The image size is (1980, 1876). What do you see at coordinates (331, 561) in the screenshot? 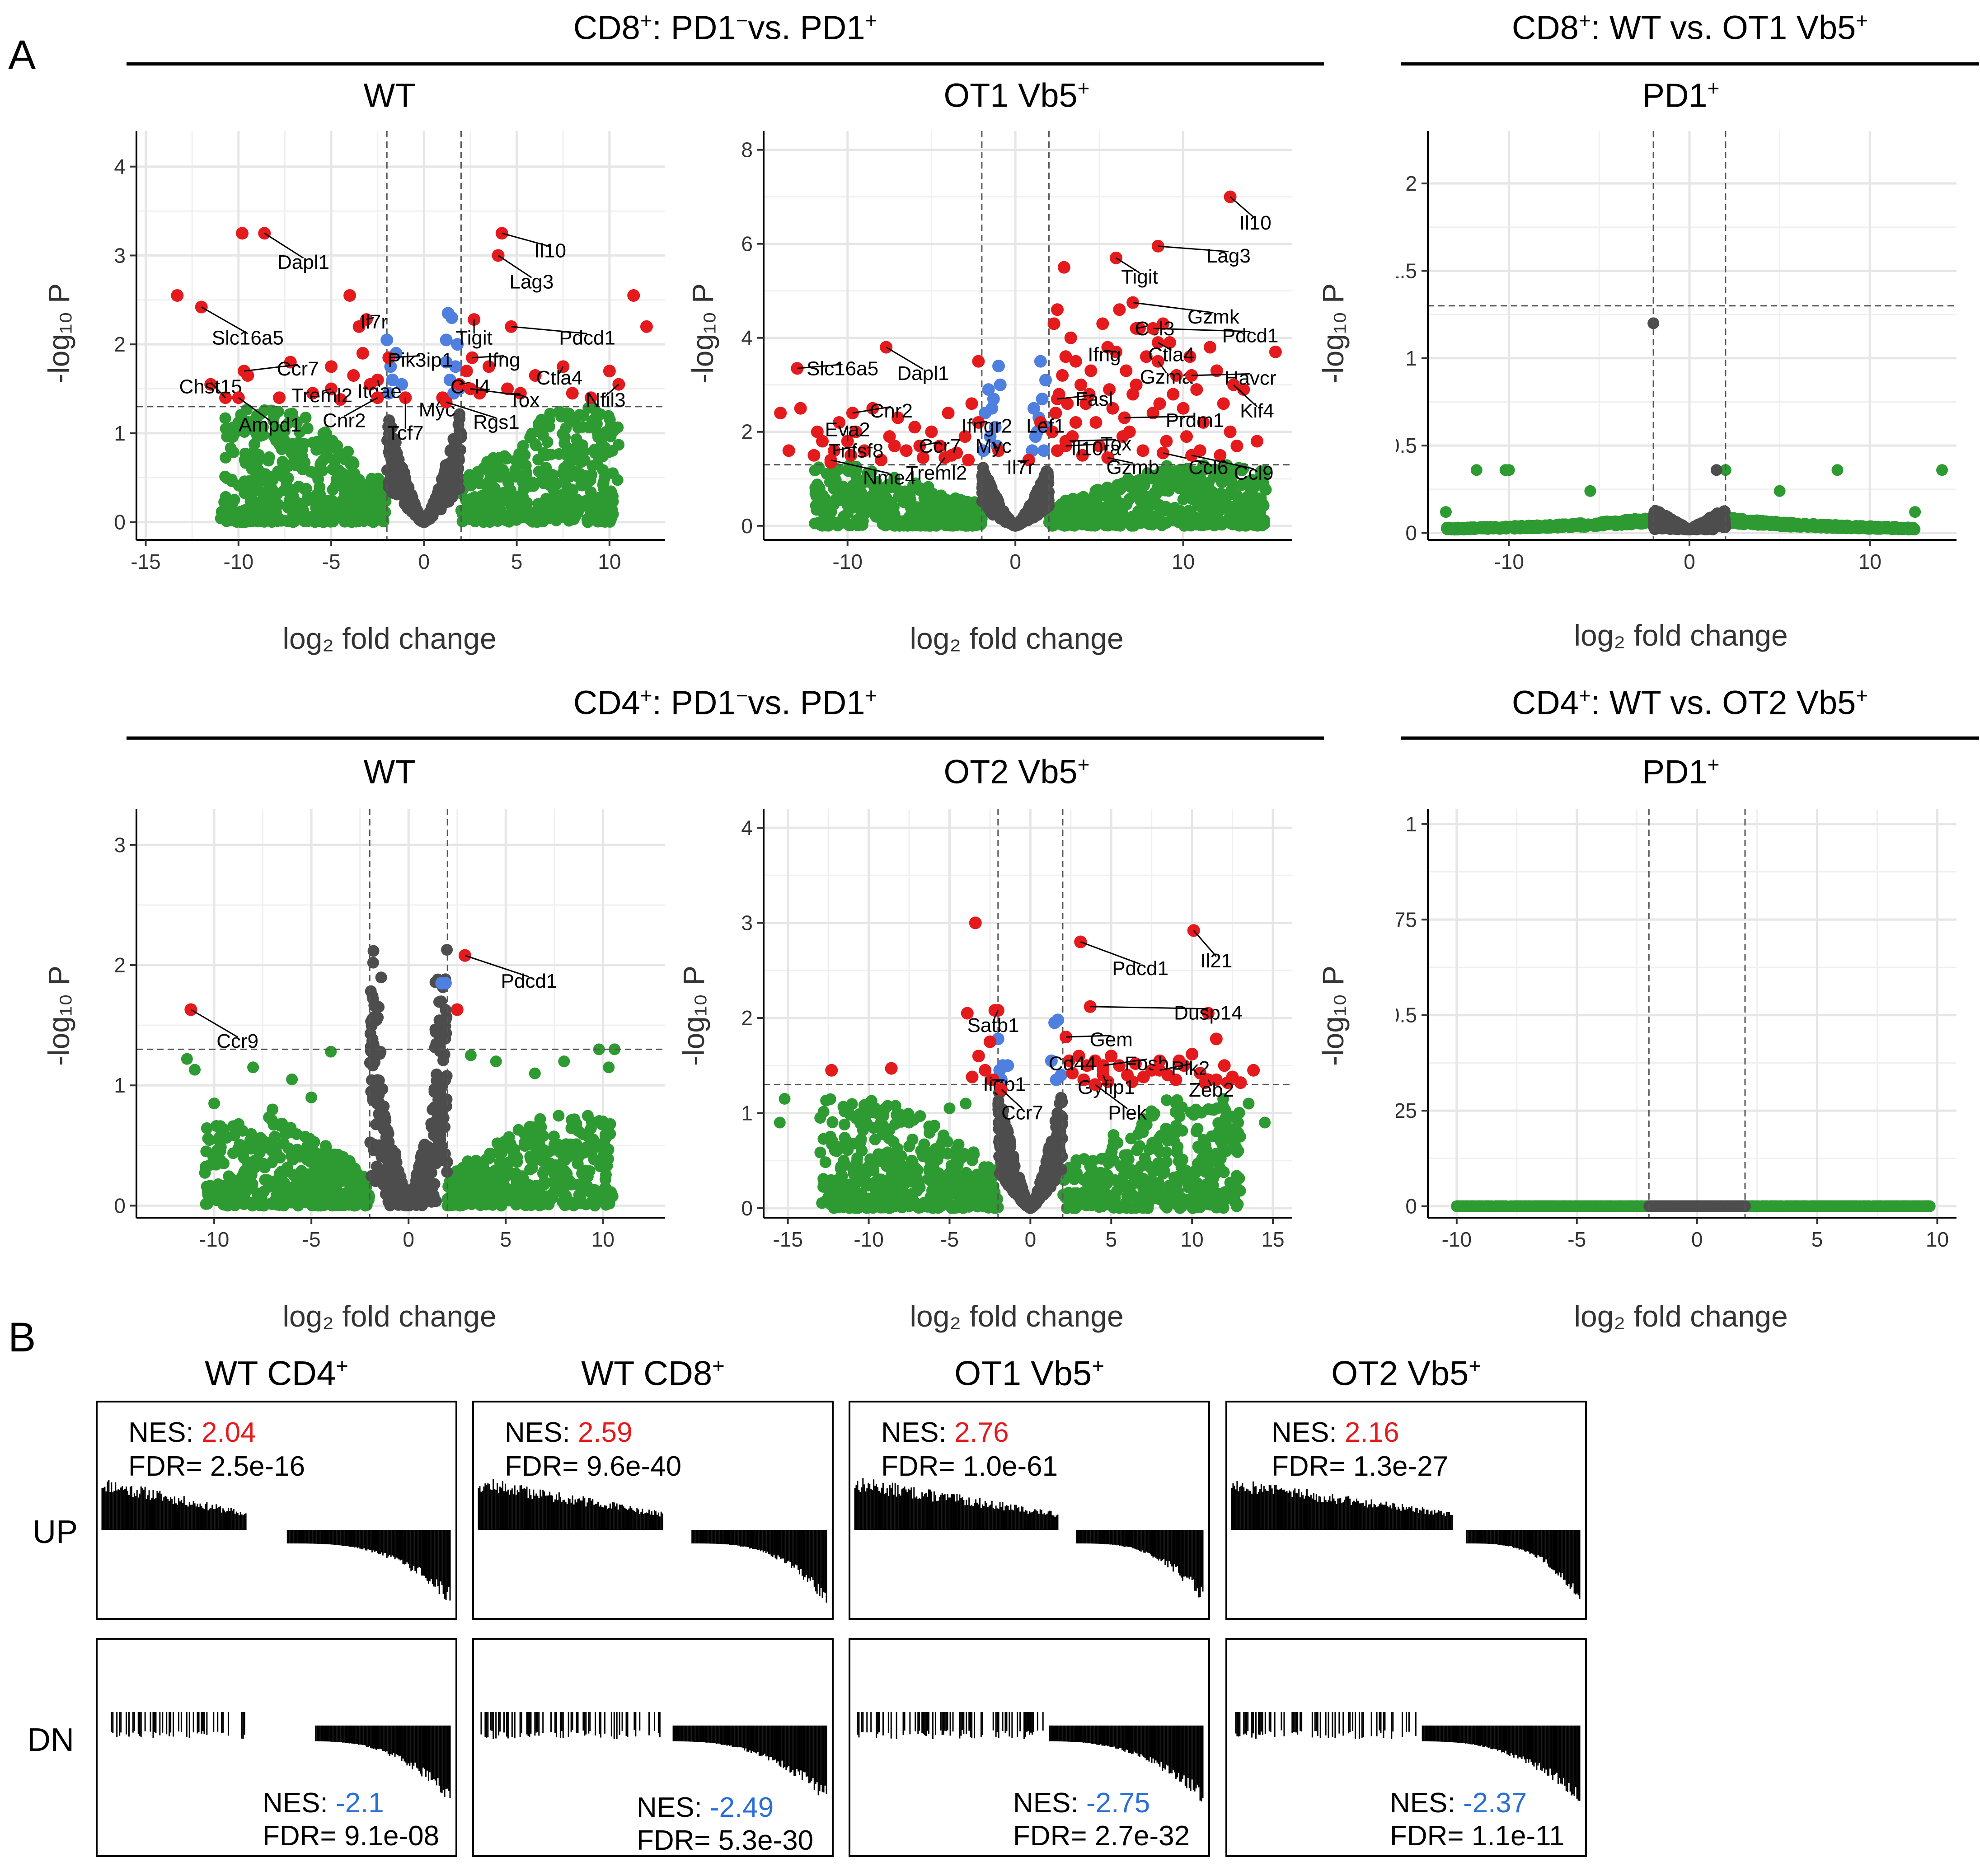
I see `x-tick-label: -5` at bounding box center [331, 561].